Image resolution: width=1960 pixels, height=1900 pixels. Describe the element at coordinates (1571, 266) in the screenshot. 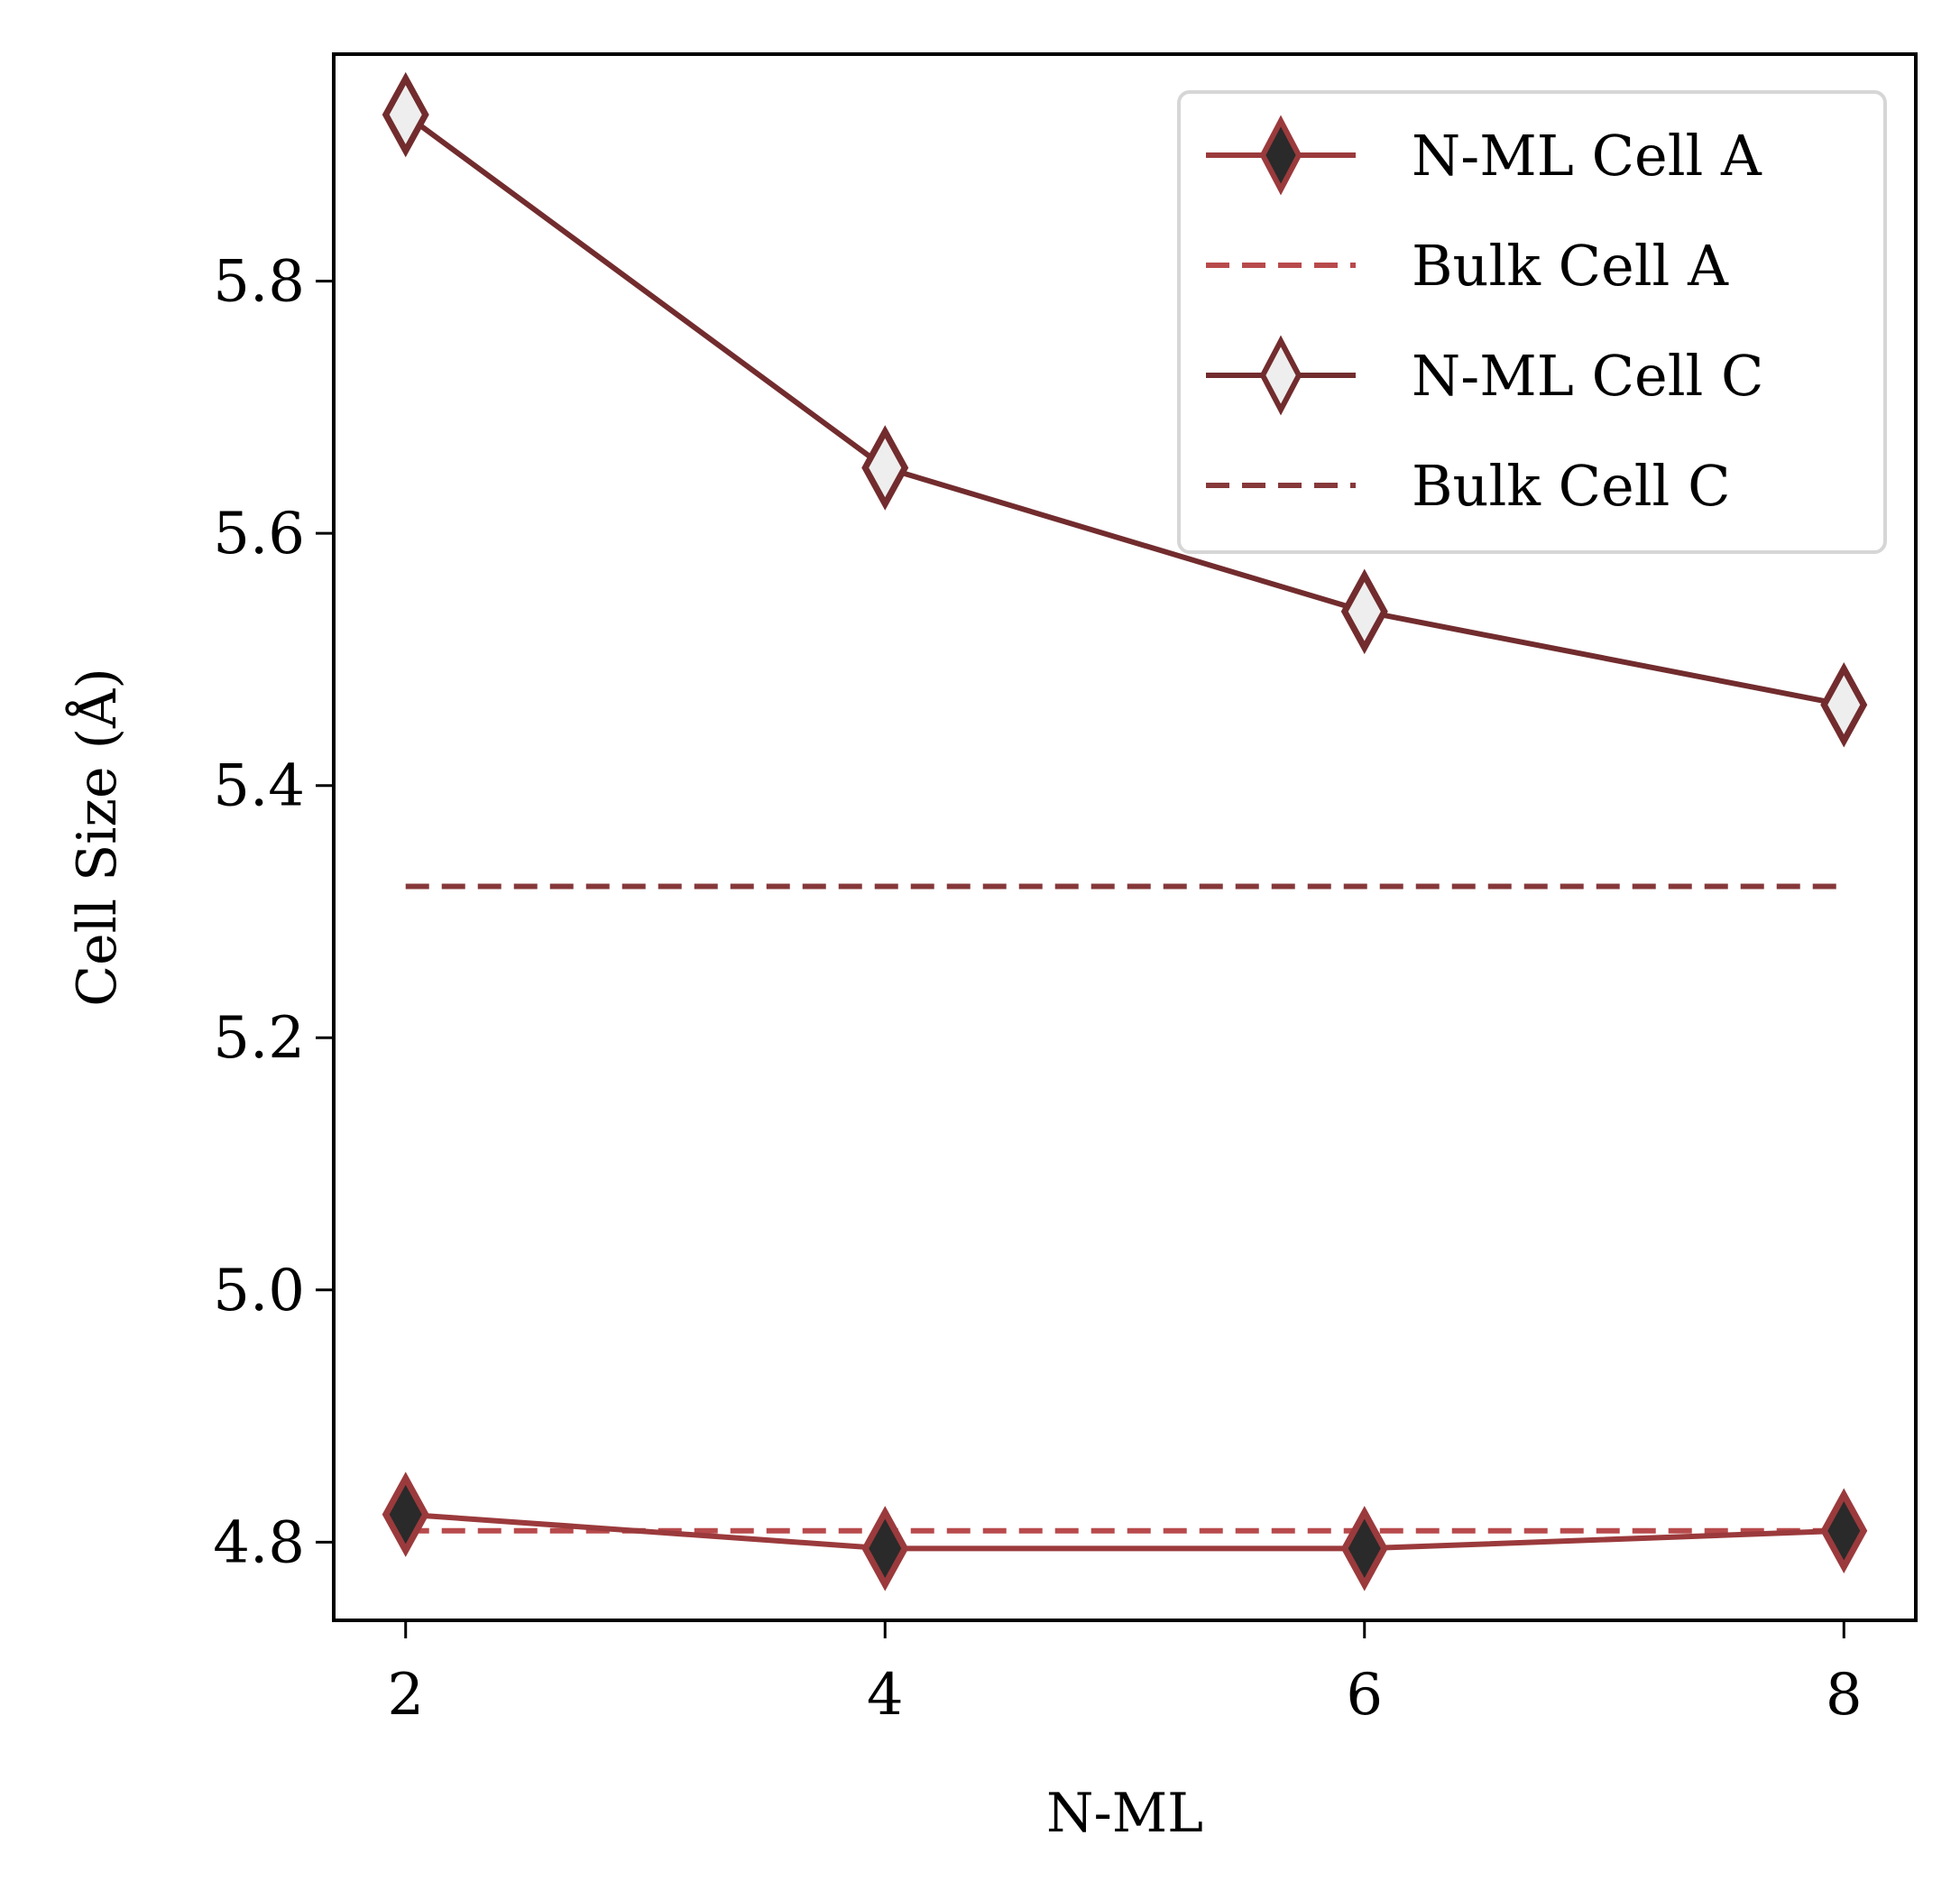

I see `legend-label: Bulk Cell A` at that location.